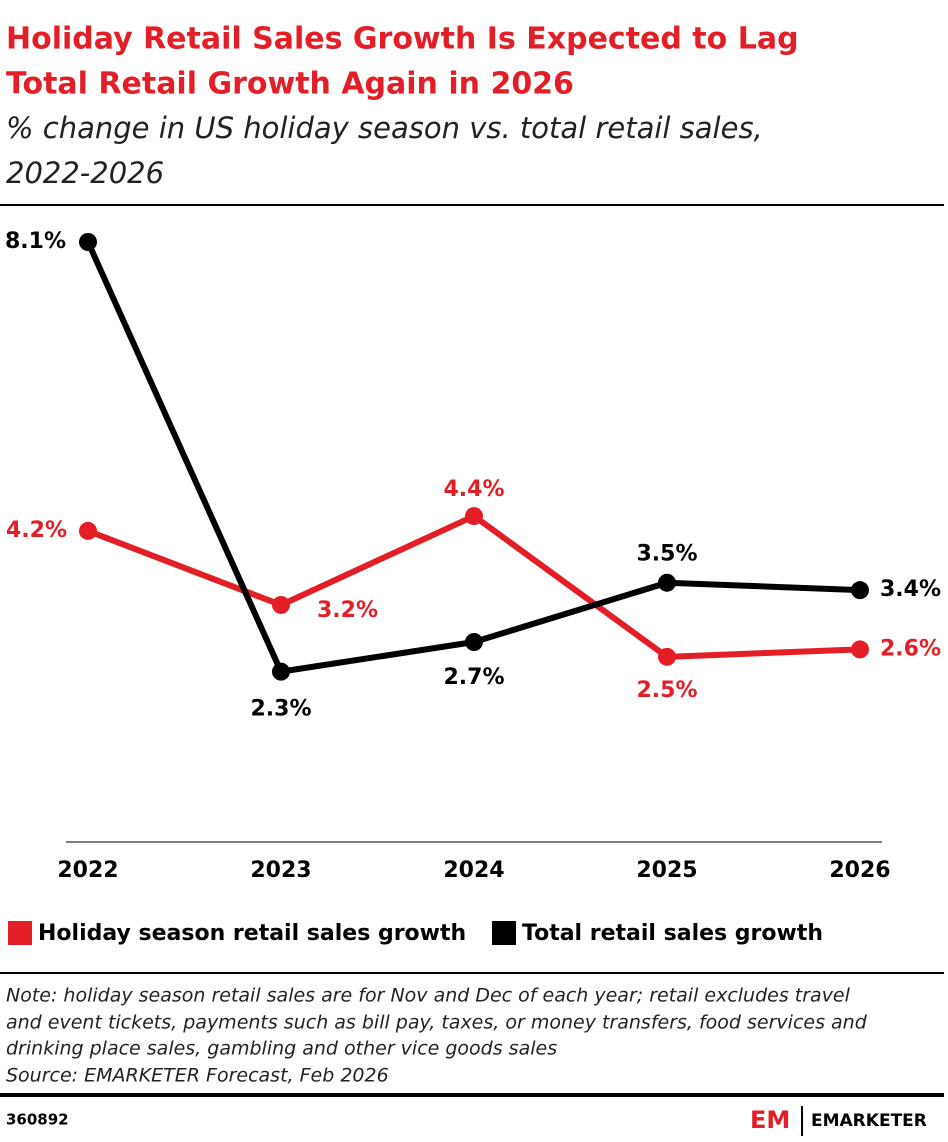 The image size is (948, 1142). I want to click on logo-divider, so click(802, 1121).